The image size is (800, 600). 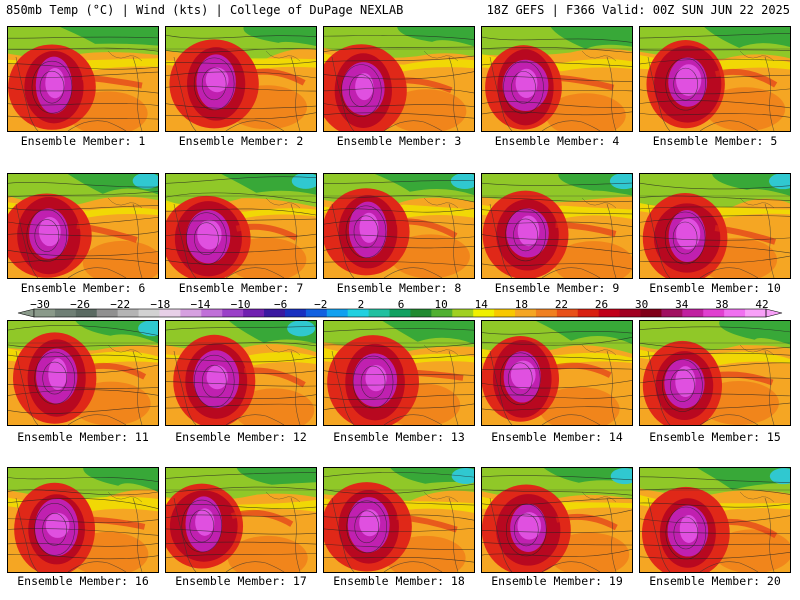 What do you see at coordinates (557, 581) in the screenshot?
I see `ensemble-member-label: Ensemble Member: 19` at bounding box center [557, 581].